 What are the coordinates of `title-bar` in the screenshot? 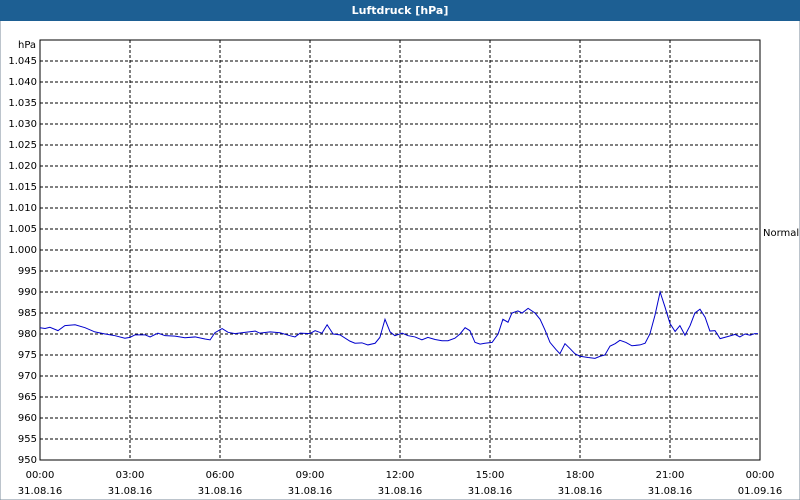 It's located at (400, 10).